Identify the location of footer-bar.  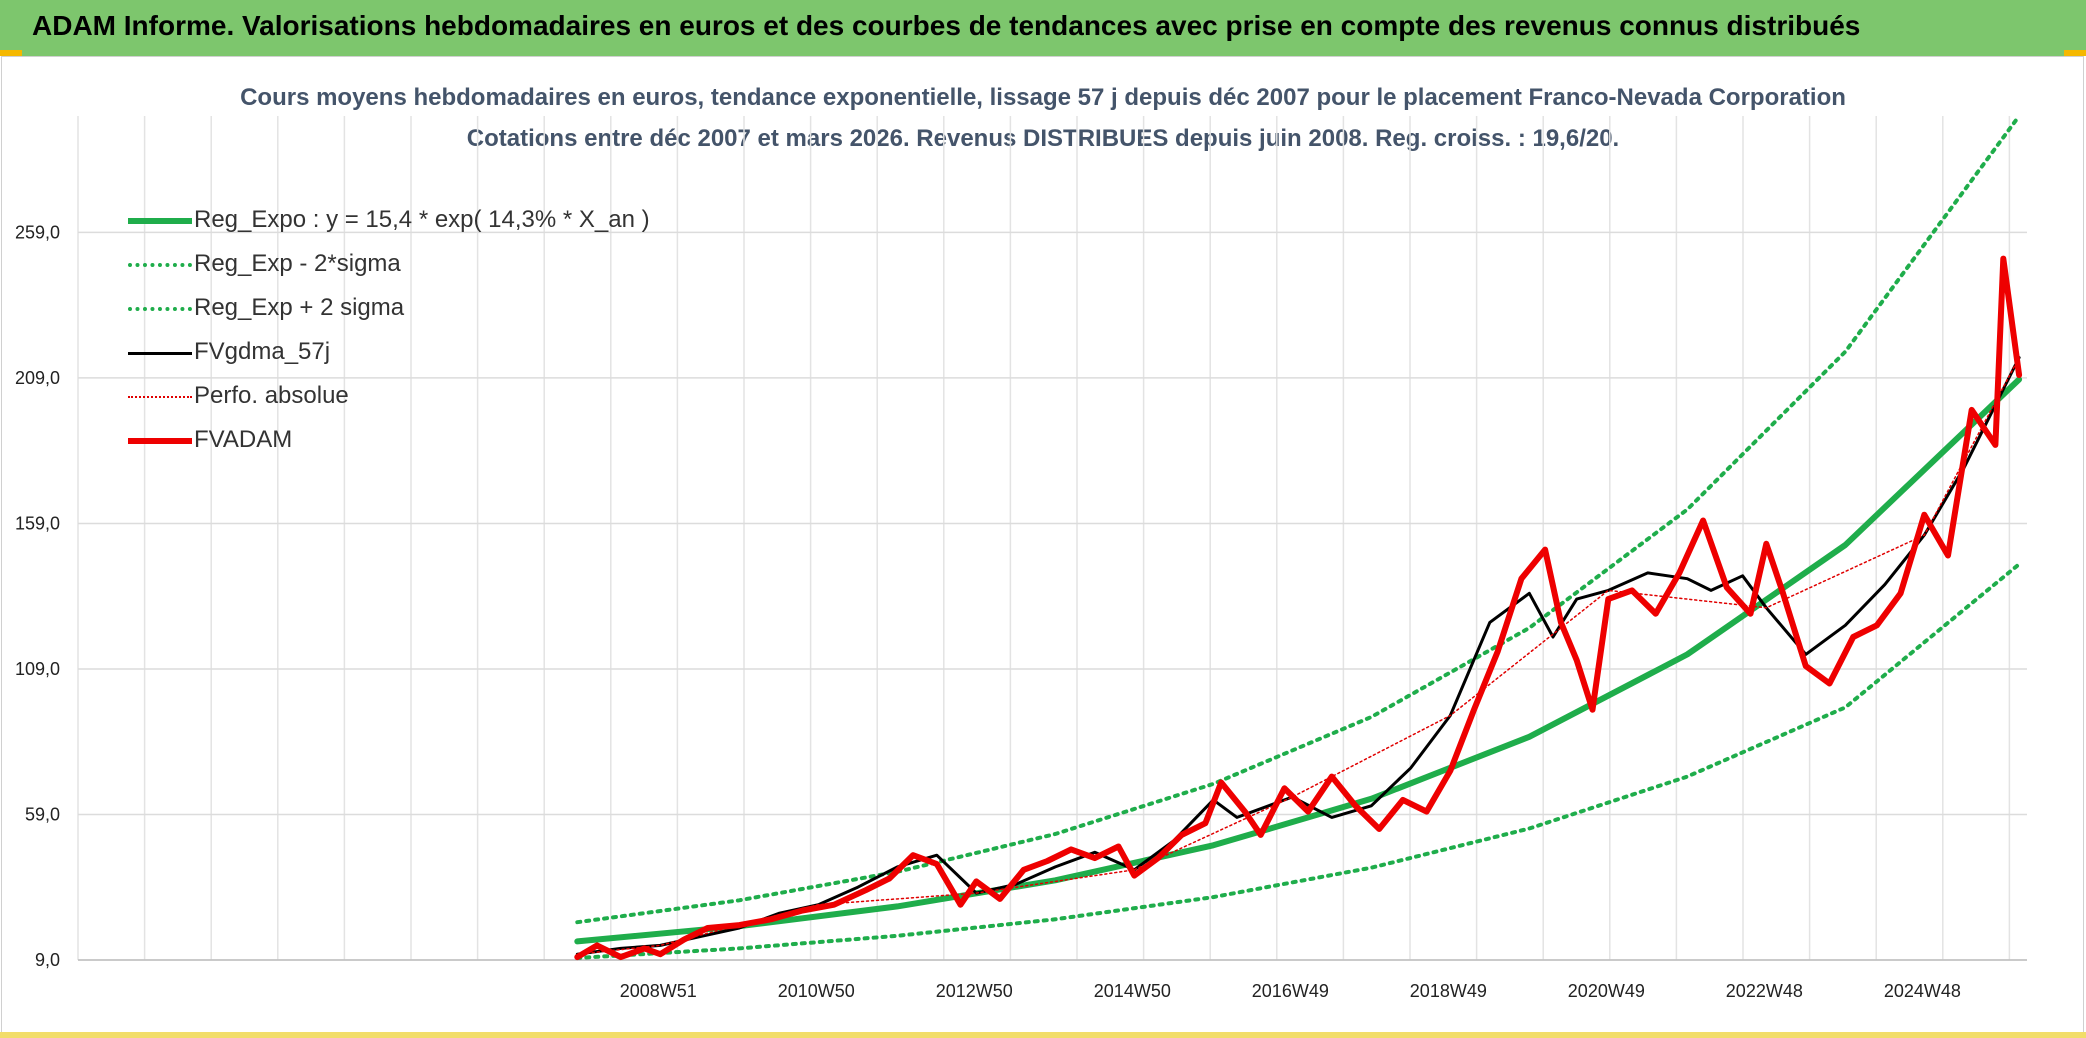
(1043, 1035).